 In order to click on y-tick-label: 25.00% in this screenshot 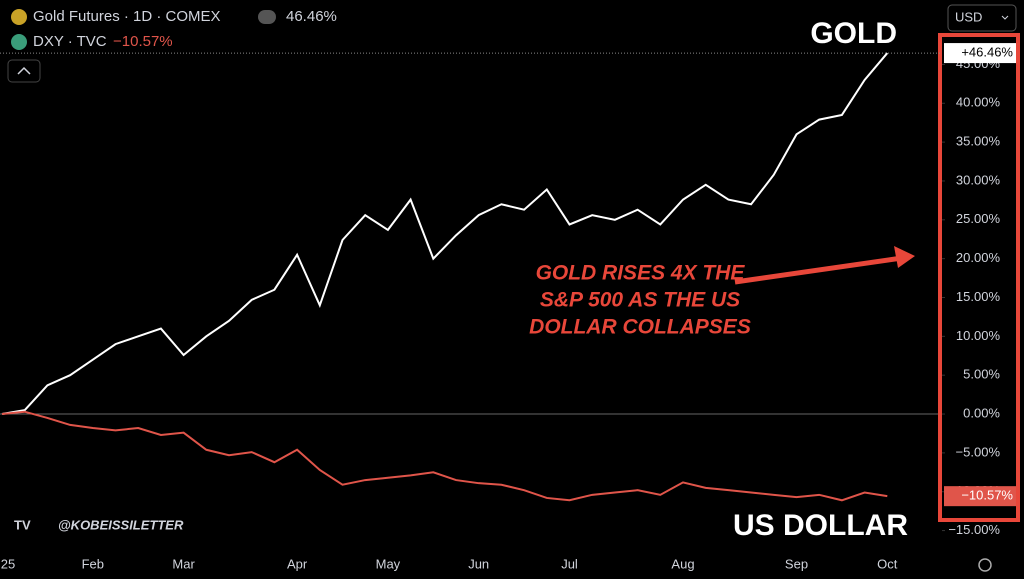, I will do `click(978, 218)`.